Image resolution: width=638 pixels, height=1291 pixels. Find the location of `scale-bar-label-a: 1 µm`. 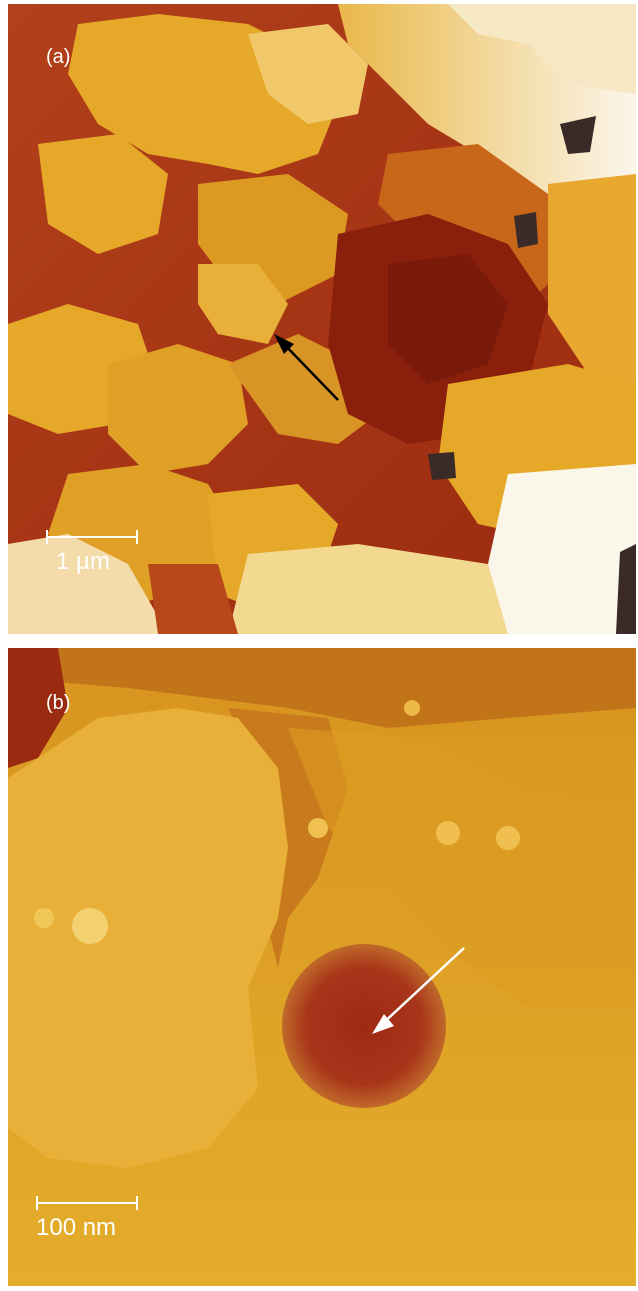

scale-bar-label-a: 1 µm is located at coordinates (83, 561).